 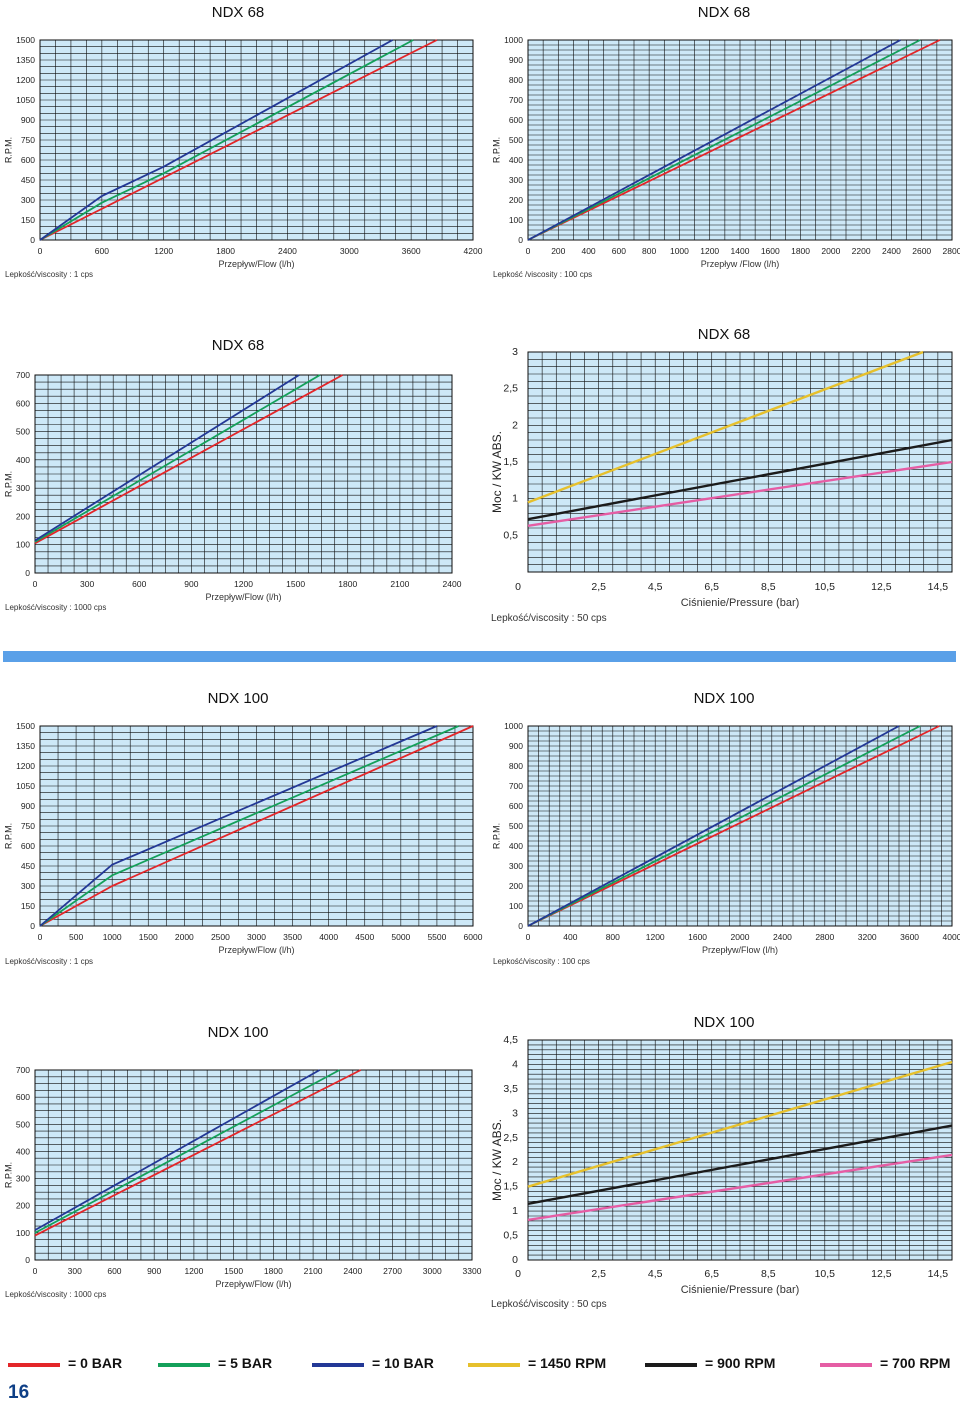 What do you see at coordinates (28, 180) in the screenshot?
I see `y-tick-label: 450` at bounding box center [28, 180].